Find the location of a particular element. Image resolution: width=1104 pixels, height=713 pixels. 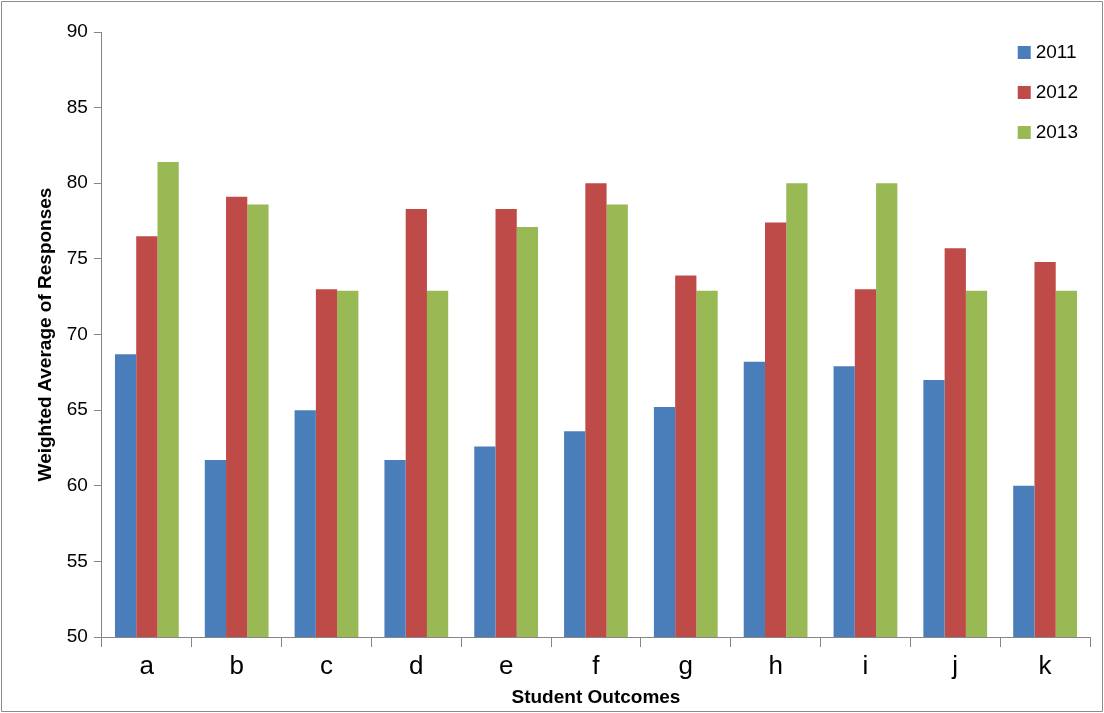

y-tick-label: 55 is located at coordinates (77, 560).